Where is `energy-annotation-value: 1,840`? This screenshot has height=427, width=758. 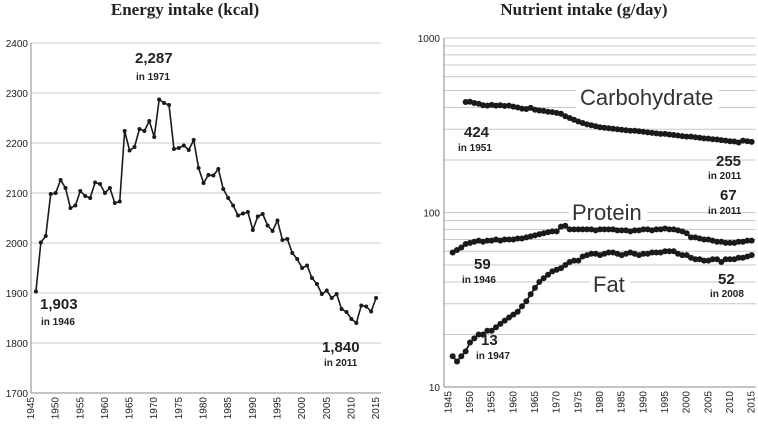 energy-annotation-value: 1,840 is located at coordinates (341, 347).